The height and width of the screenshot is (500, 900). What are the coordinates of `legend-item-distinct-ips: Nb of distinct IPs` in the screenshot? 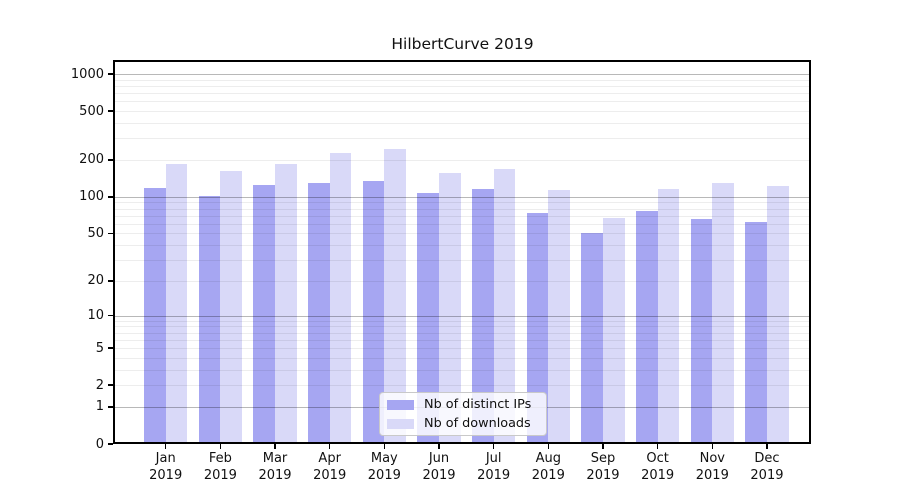 It's located at (461, 404).